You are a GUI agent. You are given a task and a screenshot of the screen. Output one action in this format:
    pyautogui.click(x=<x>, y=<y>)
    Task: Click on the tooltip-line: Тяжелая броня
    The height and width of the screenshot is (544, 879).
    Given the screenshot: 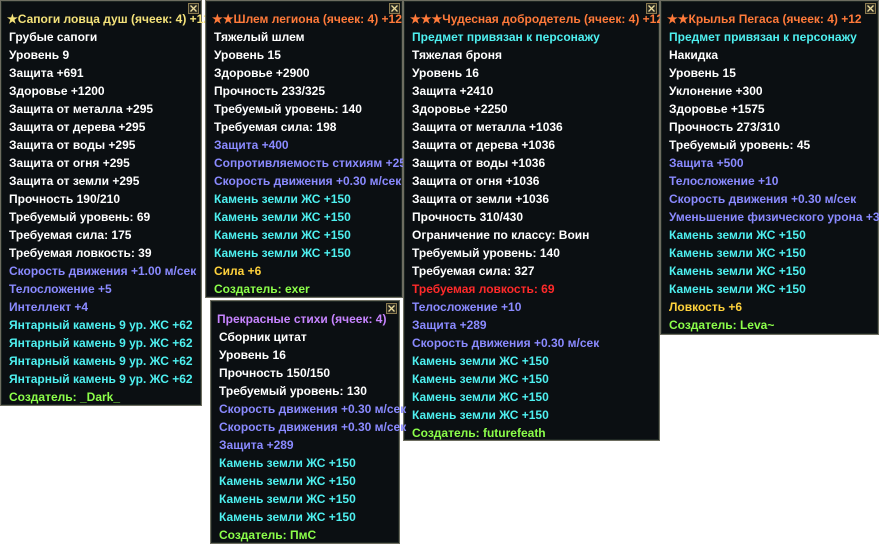 What is the action you would take?
    pyautogui.click(x=457, y=55)
    